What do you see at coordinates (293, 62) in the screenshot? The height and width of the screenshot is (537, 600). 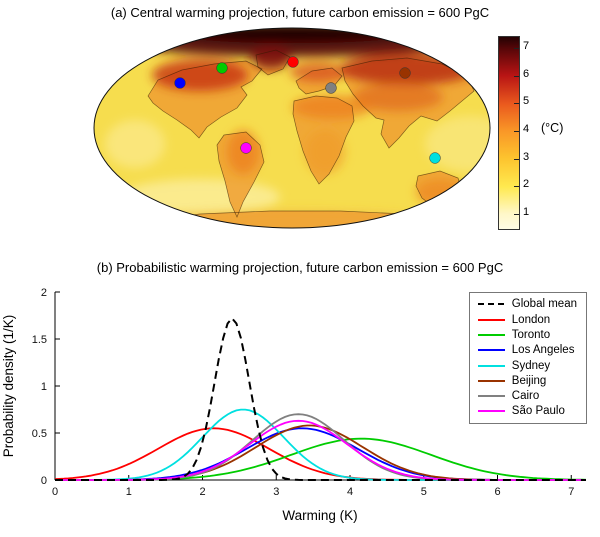 I see `city-marker-london` at bounding box center [293, 62].